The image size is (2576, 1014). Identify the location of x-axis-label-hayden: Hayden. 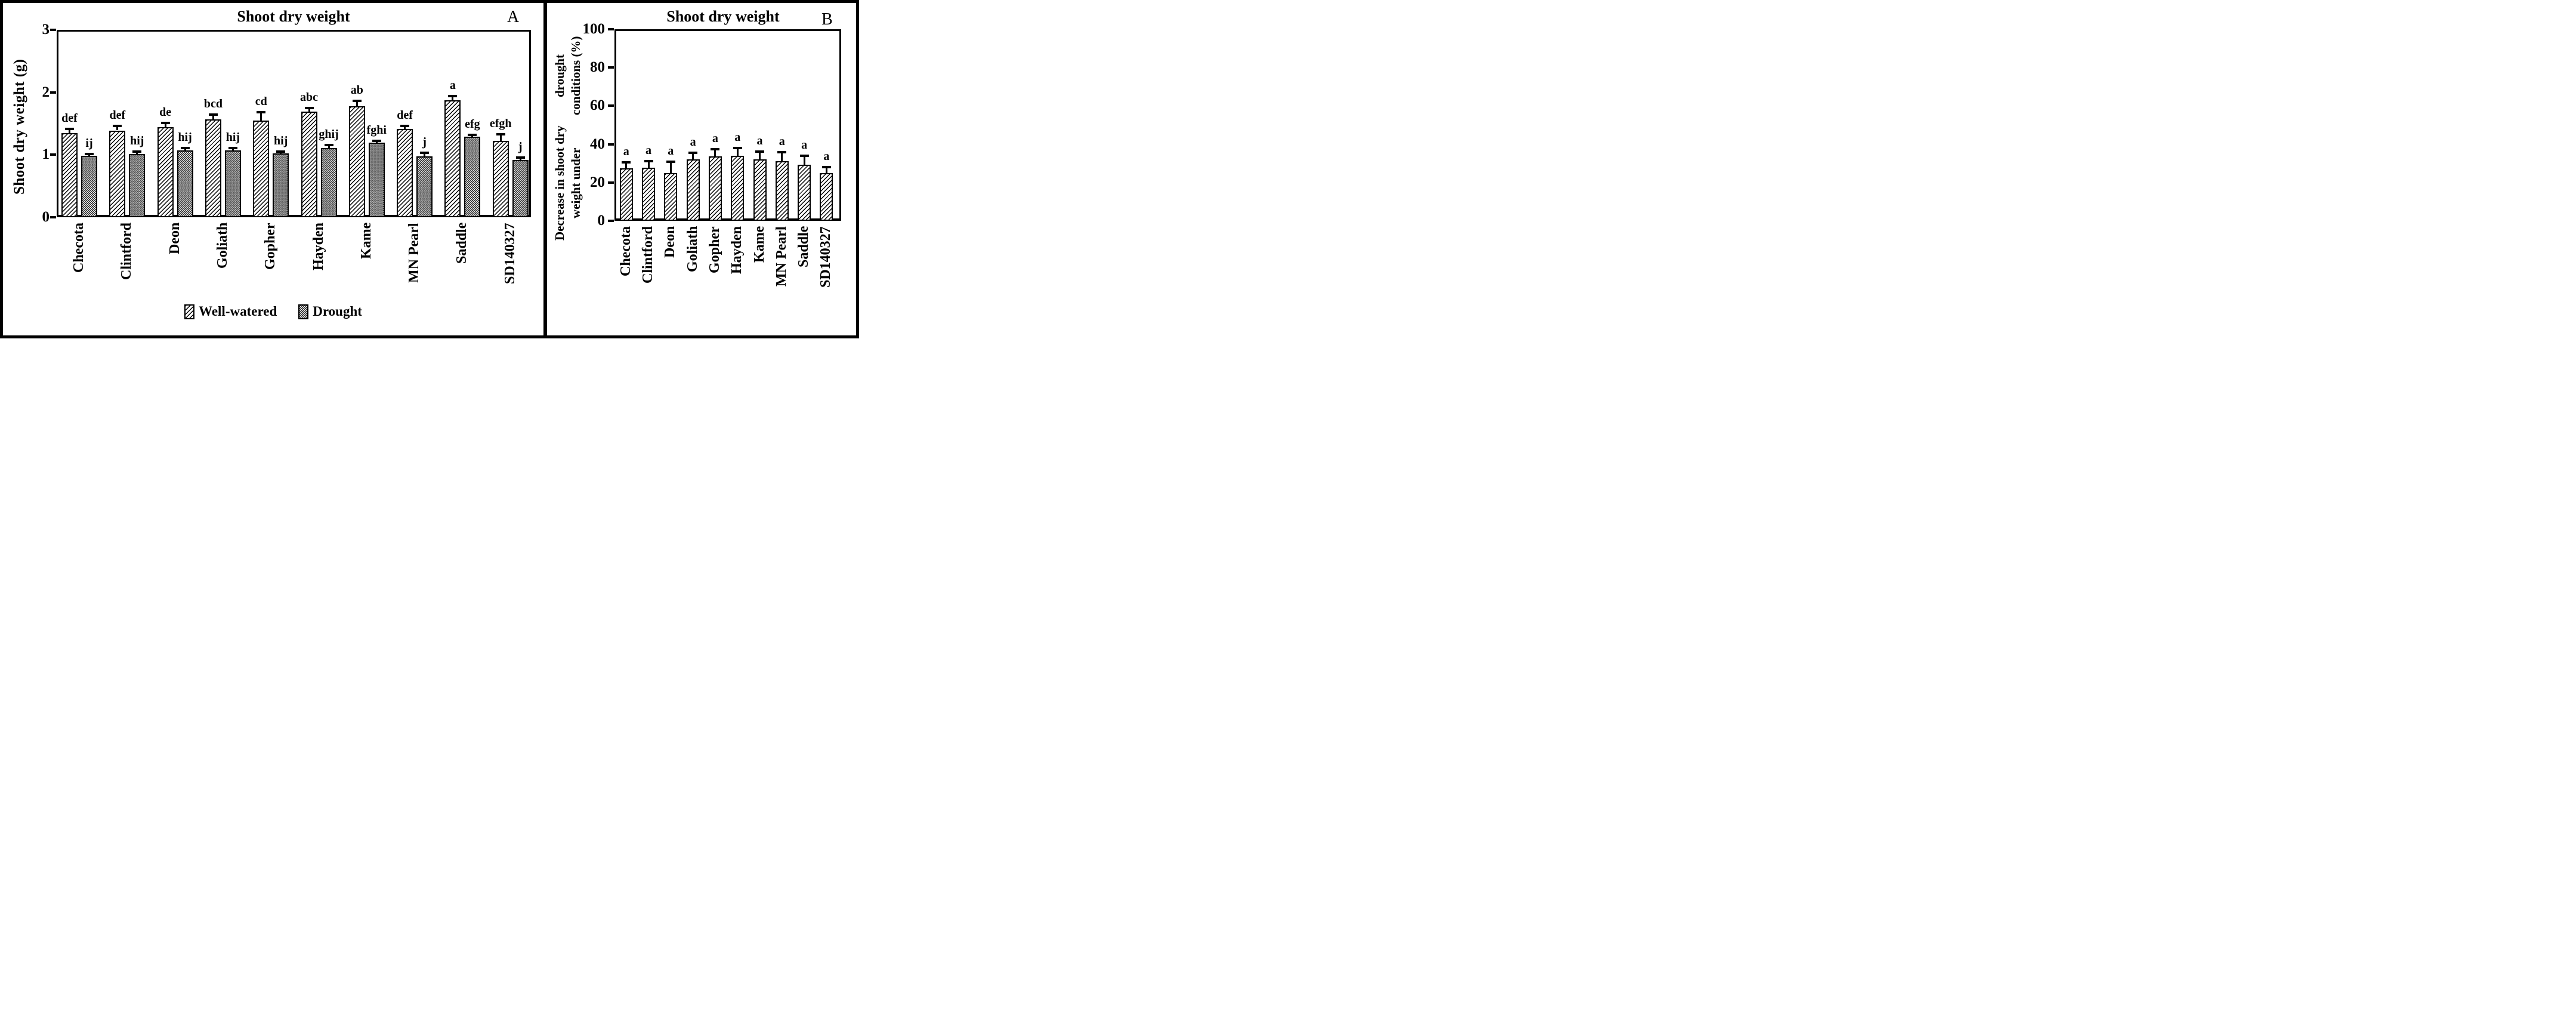
(737, 251).